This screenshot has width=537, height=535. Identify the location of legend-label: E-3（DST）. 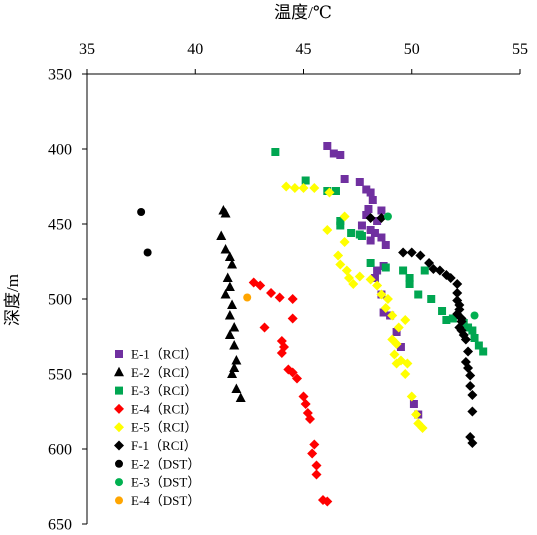
(165, 482).